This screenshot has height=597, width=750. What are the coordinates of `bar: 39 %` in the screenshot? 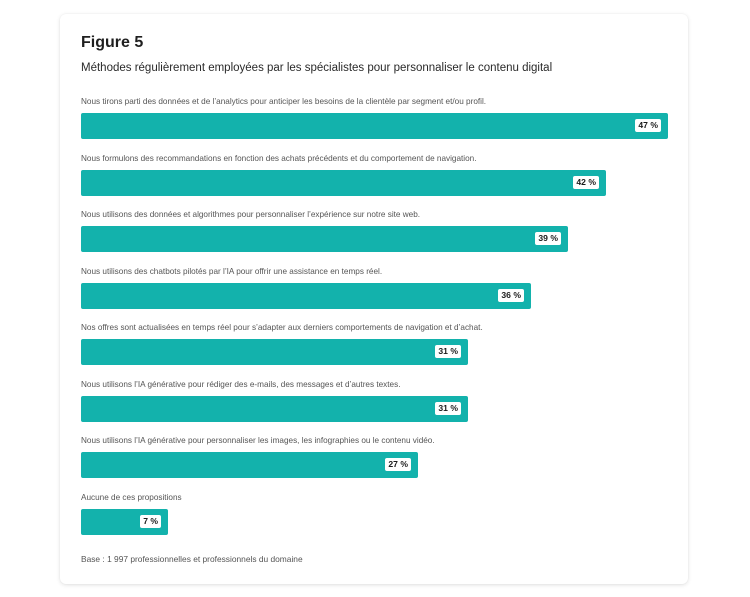 It's located at (324, 239).